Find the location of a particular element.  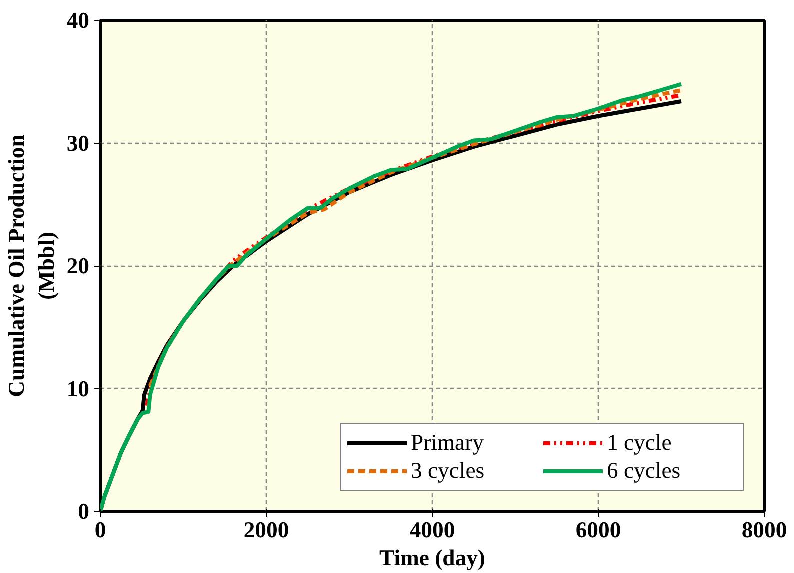

legend-label: Primary is located at coordinates (448, 443).